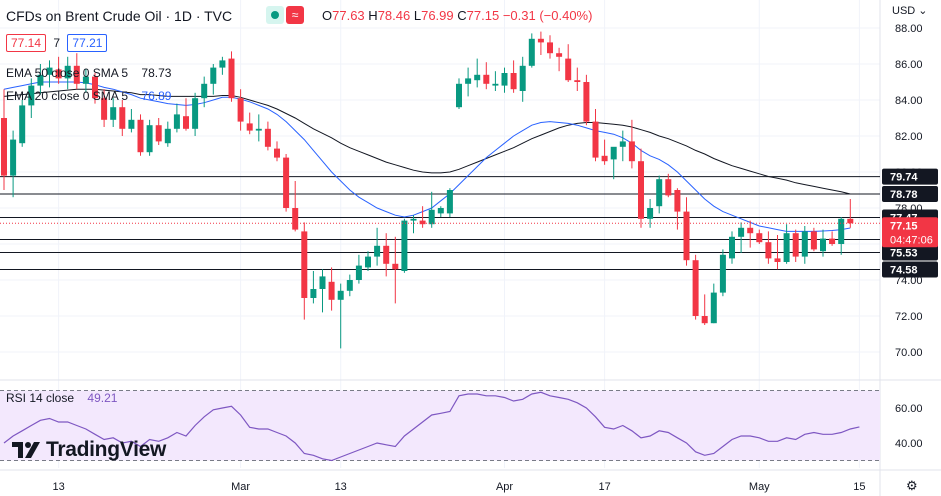 This screenshot has height=496, width=941. Describe the element at coordinates (431, 426) in the screenshot. I see `rsi-line` at that location.